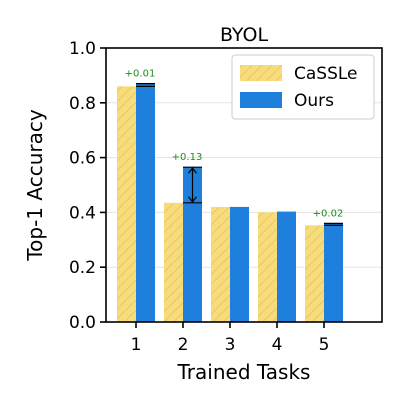  What do you see at coordinates (303, 87) in the screenshot?
I see `legend: CaSSLe Ours` at bounding box center [303, 87].